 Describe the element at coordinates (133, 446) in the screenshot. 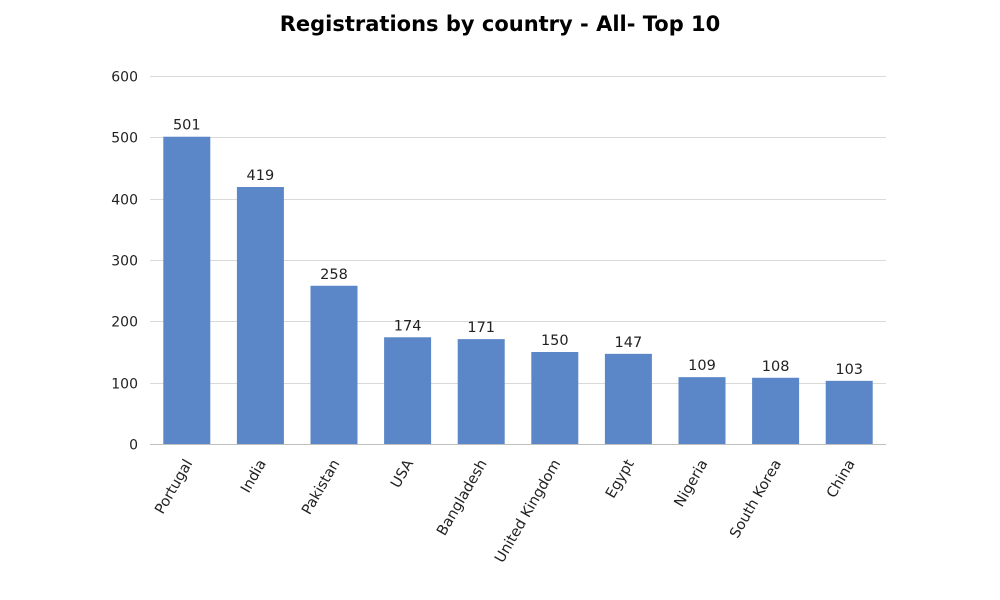

I see `y-tick-label: 0` at that location.